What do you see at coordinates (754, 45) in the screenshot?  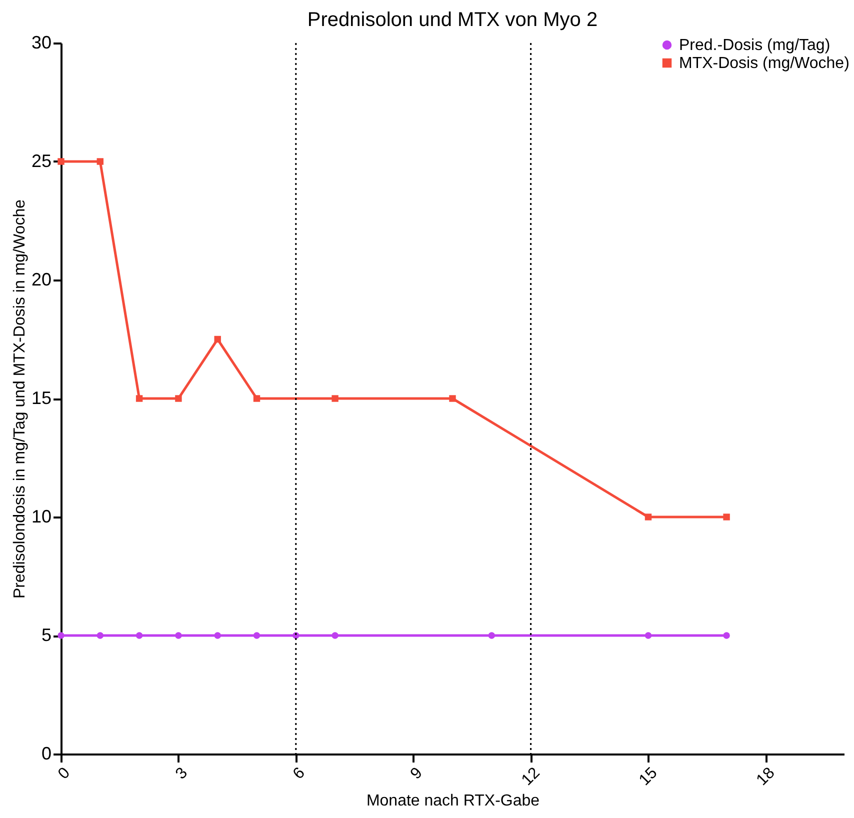 I see `legend-label: Pred.-Dosis (mg/Tag)` at bounding box center [754, 45].